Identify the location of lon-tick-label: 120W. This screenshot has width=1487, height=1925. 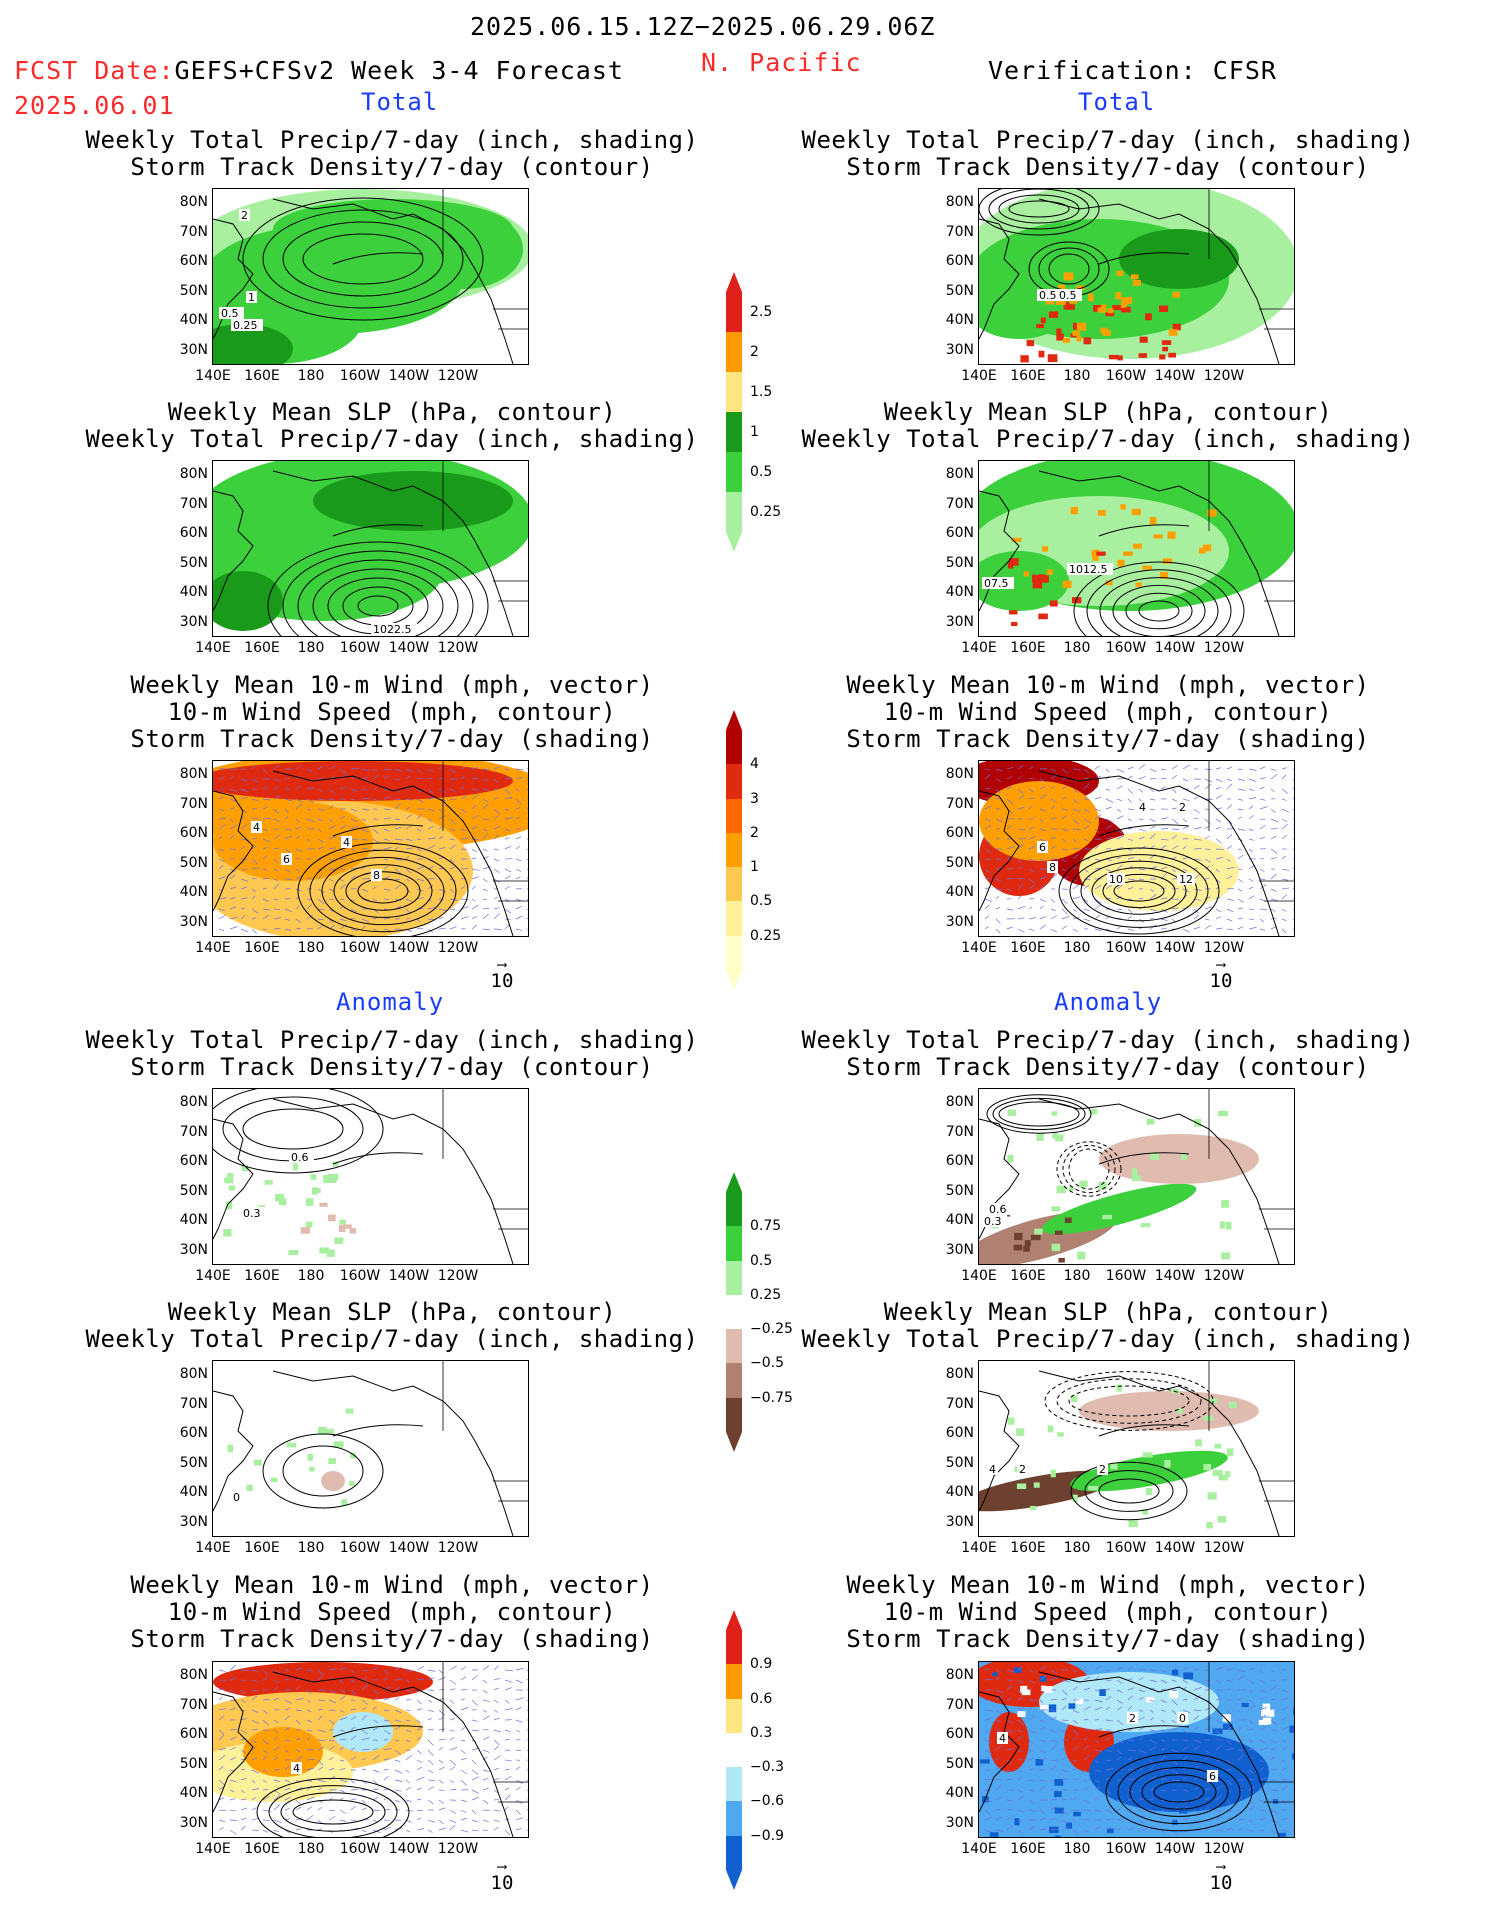
(1224, 376).